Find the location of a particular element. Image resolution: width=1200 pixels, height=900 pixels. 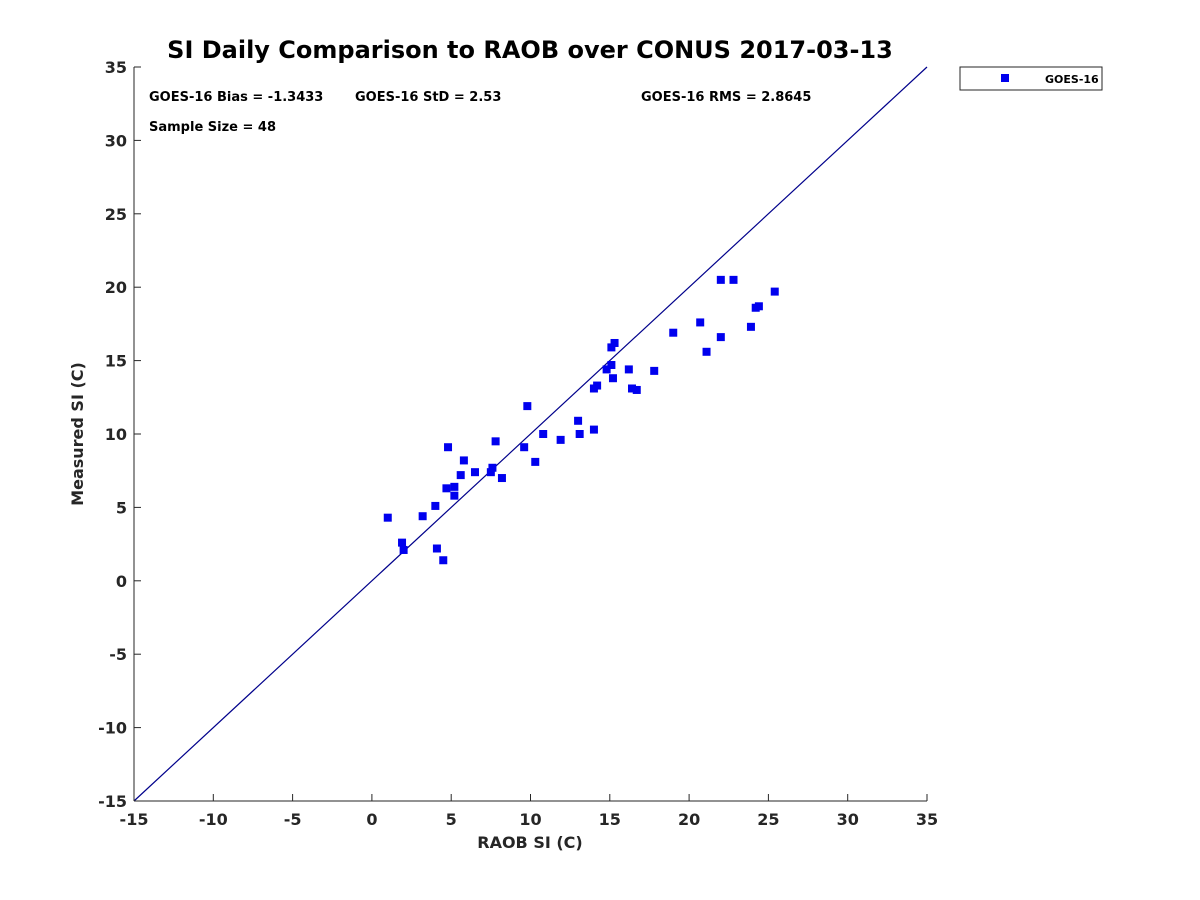

y-tick-label: 20 is located at coordinates (116, 287).